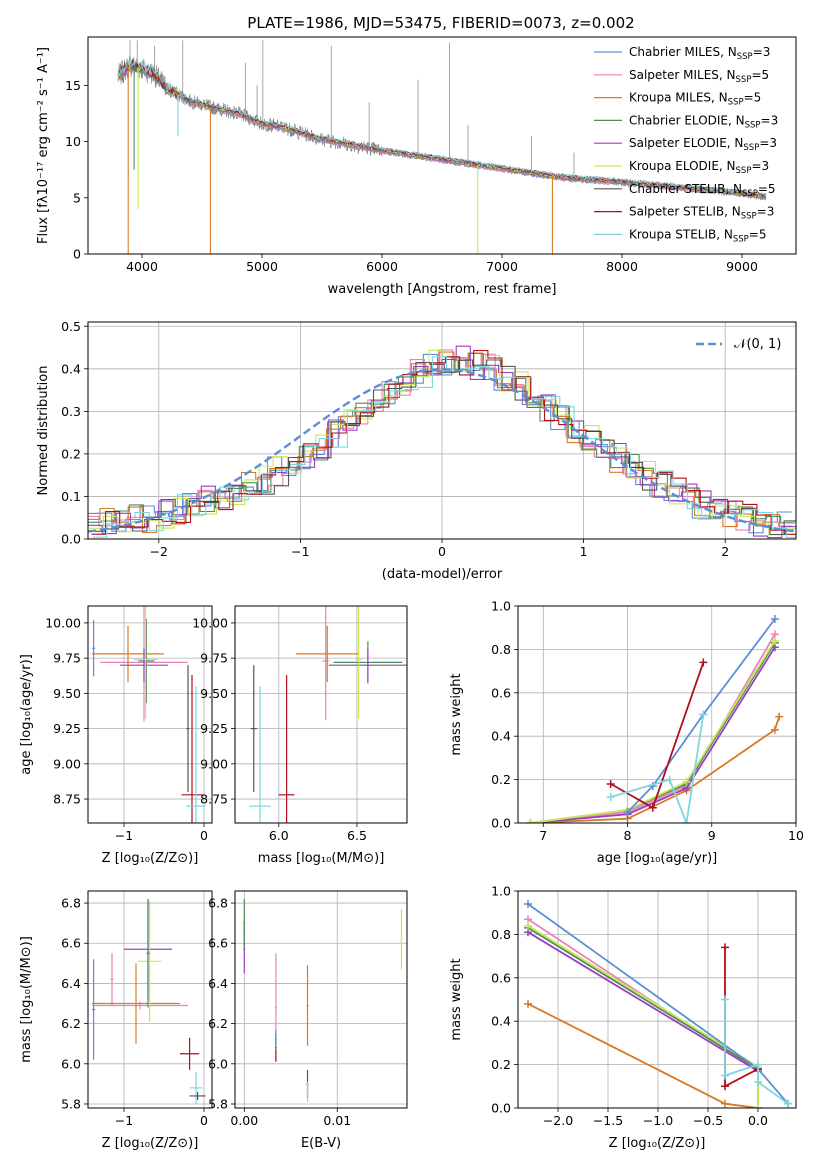  I want to click on legend-entry: Kroupa ELODIE, NSSP=3, so click(699, 167).